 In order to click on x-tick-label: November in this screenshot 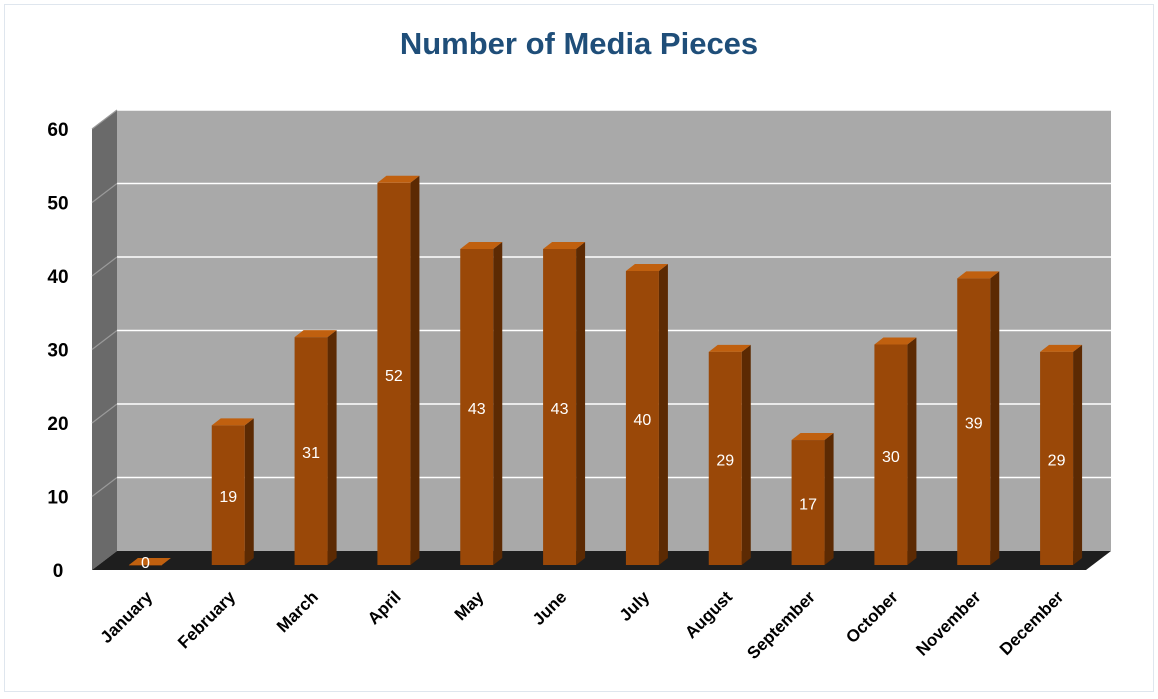, I will do `click(948, 623)`.